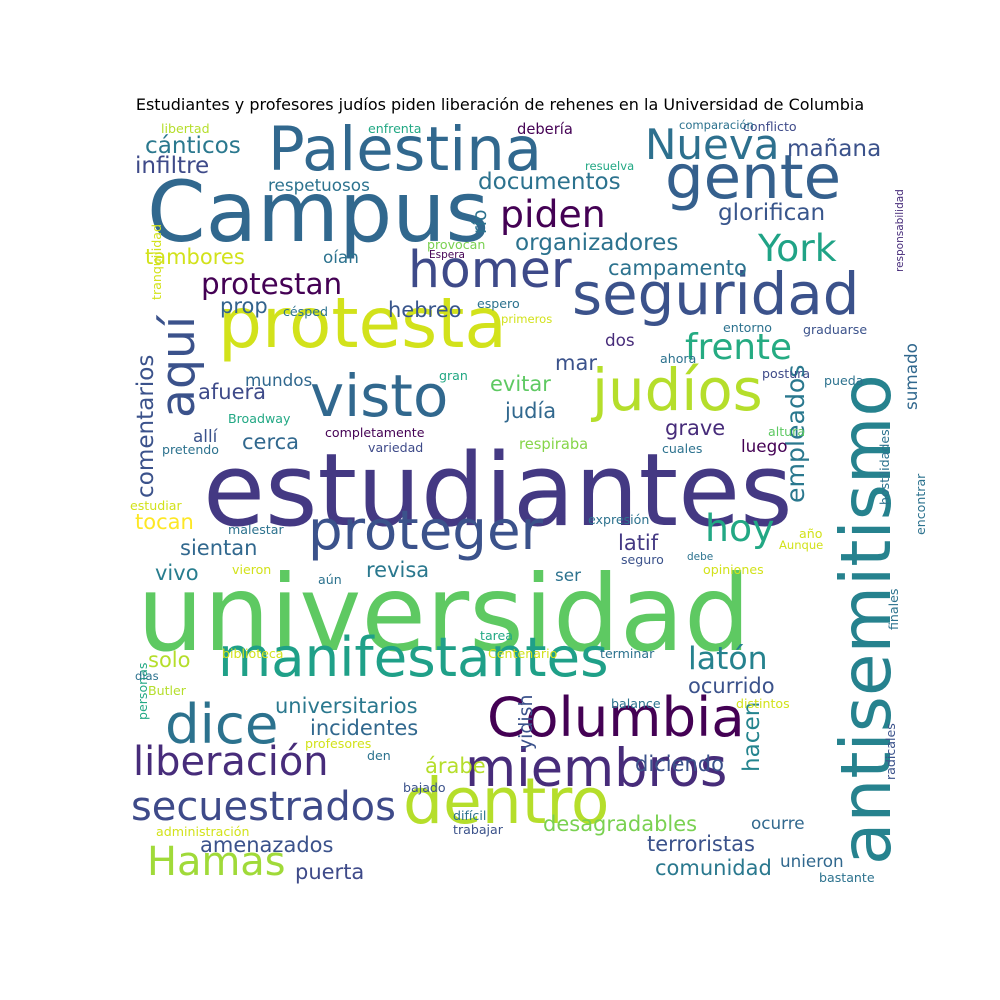 The image size is (1000, 1000). I want to click on word-yidish: yidish, so click(526, 722).